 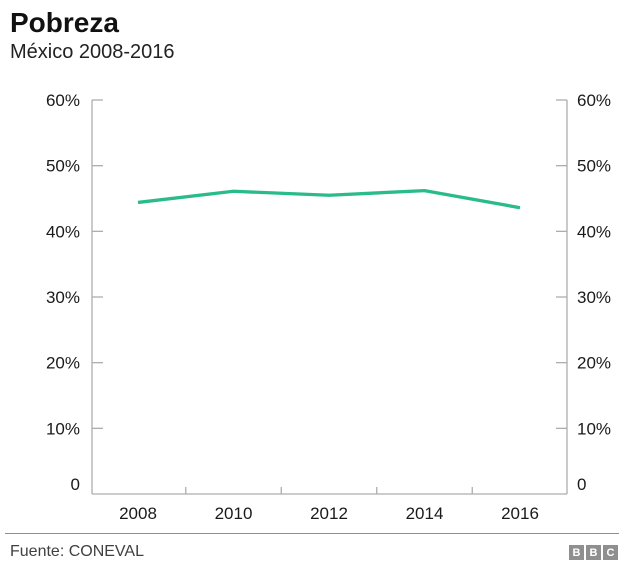 I want to click on y-tick-label-left: 50%, so click(x=63, y=166).